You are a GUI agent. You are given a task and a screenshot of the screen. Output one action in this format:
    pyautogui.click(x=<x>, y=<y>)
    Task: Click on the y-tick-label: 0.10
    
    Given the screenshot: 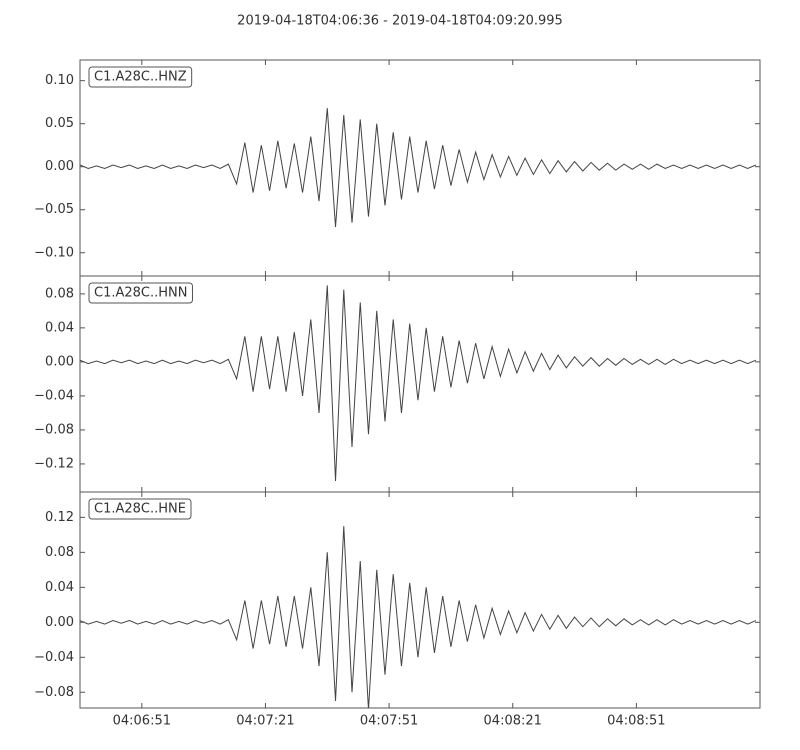 What is the action you would take?
    pyautogui.click(x=59, y=80)
    